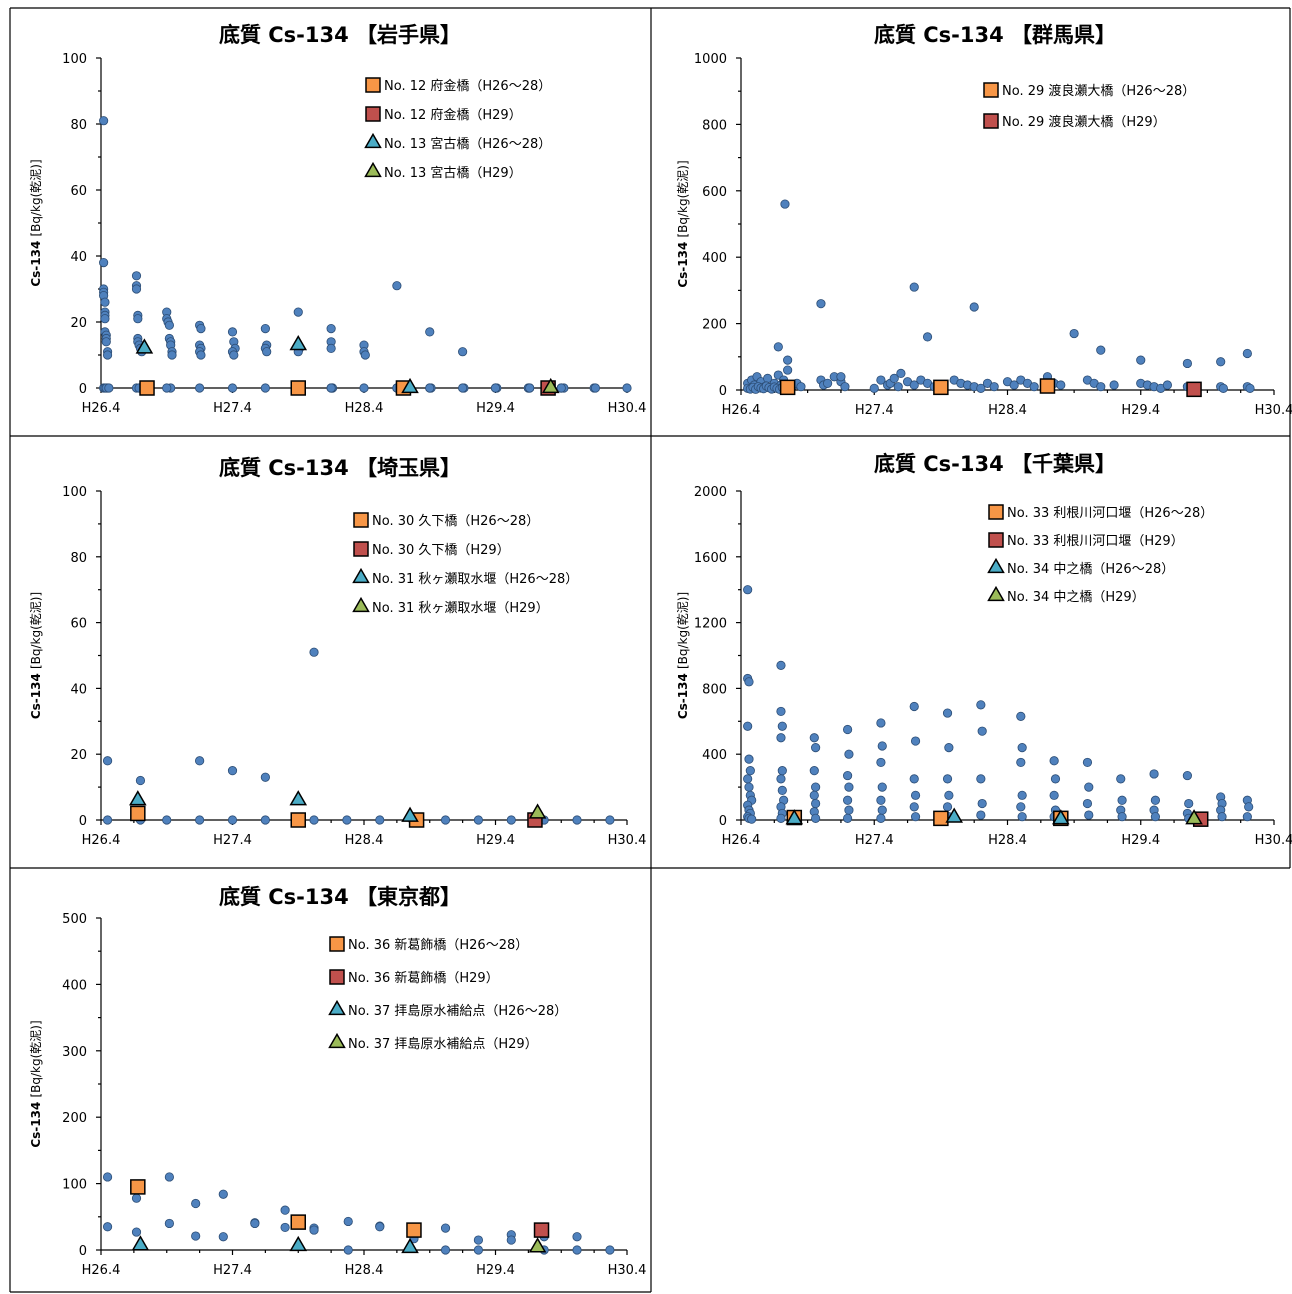  Describe the element at coordinates (714, 755) in the screenshot. I see `y-tick-label: 400` at that location.